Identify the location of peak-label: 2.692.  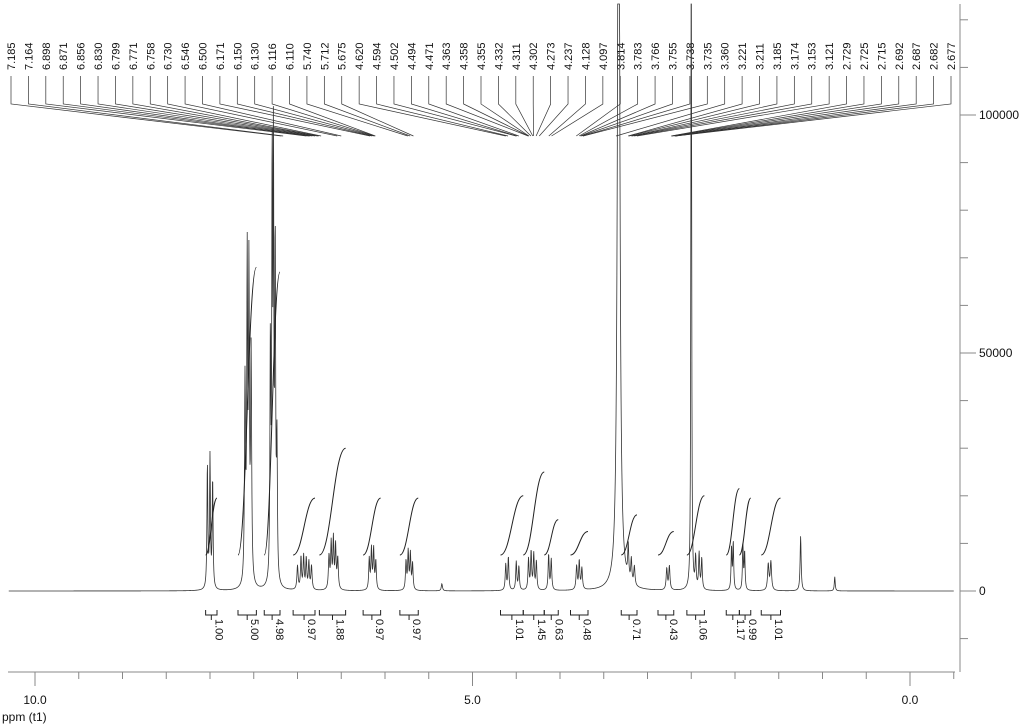
(900, 56).